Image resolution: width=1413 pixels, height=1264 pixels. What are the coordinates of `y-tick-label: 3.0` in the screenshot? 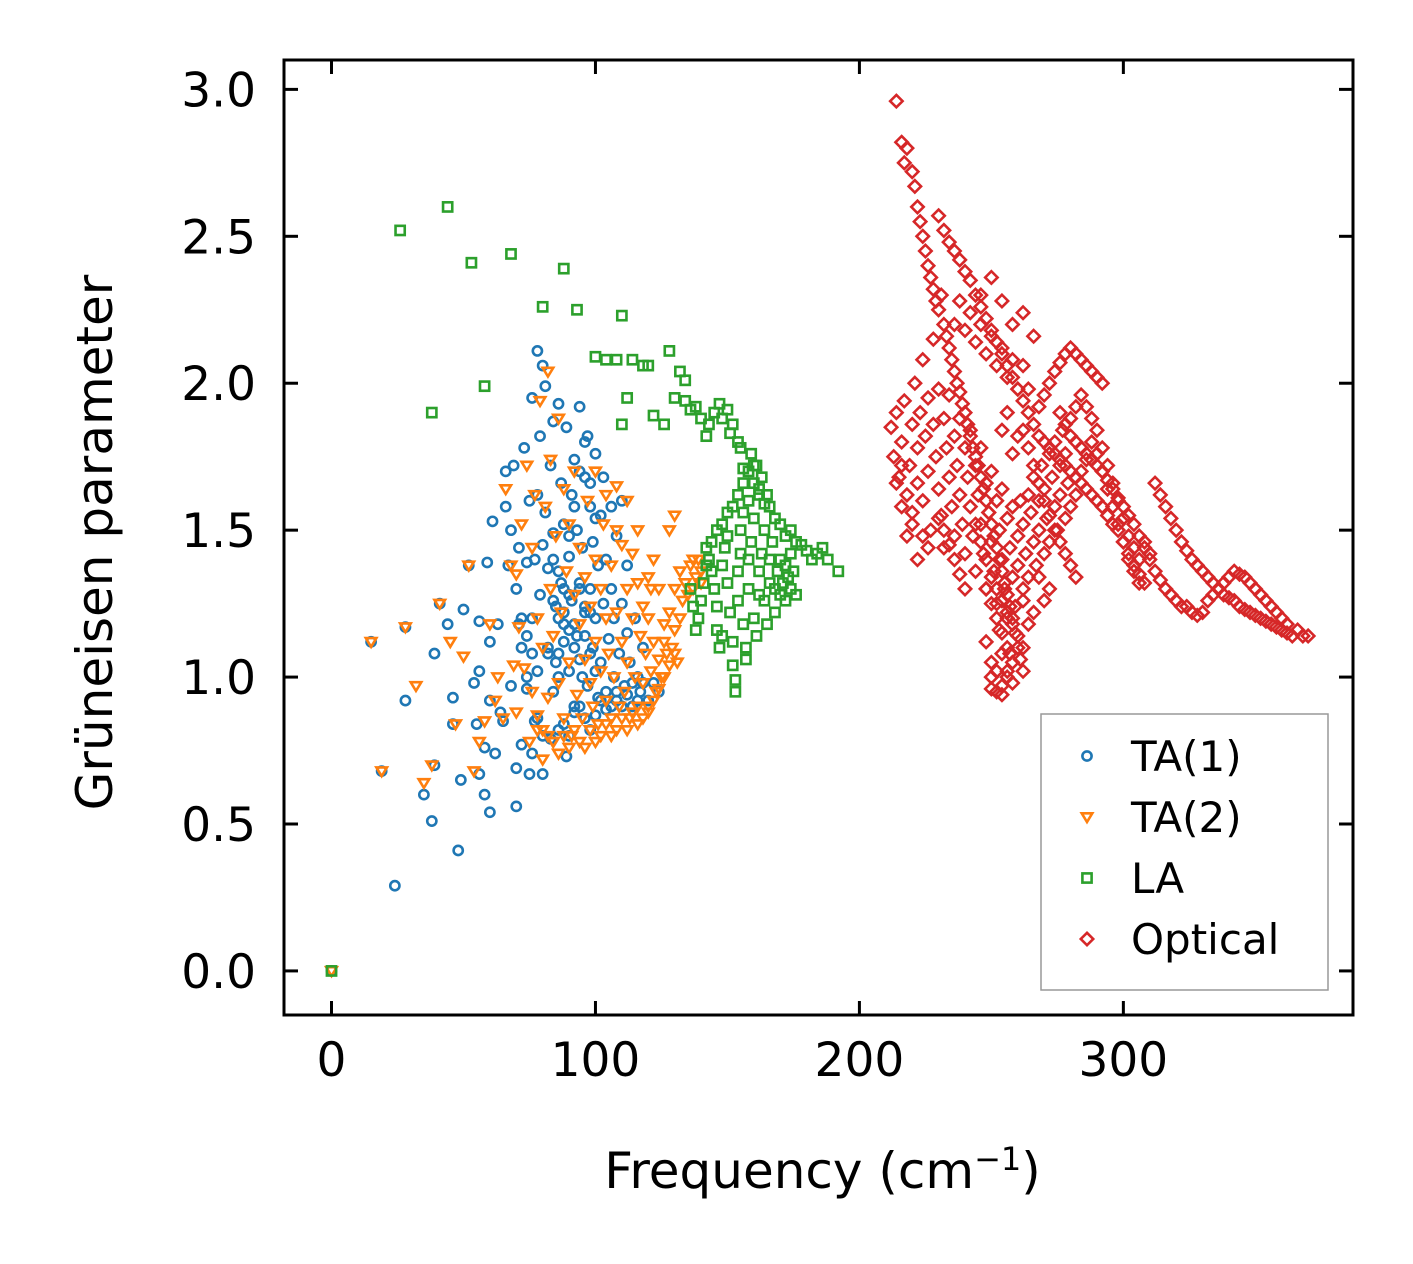 It's located at (218, 90).